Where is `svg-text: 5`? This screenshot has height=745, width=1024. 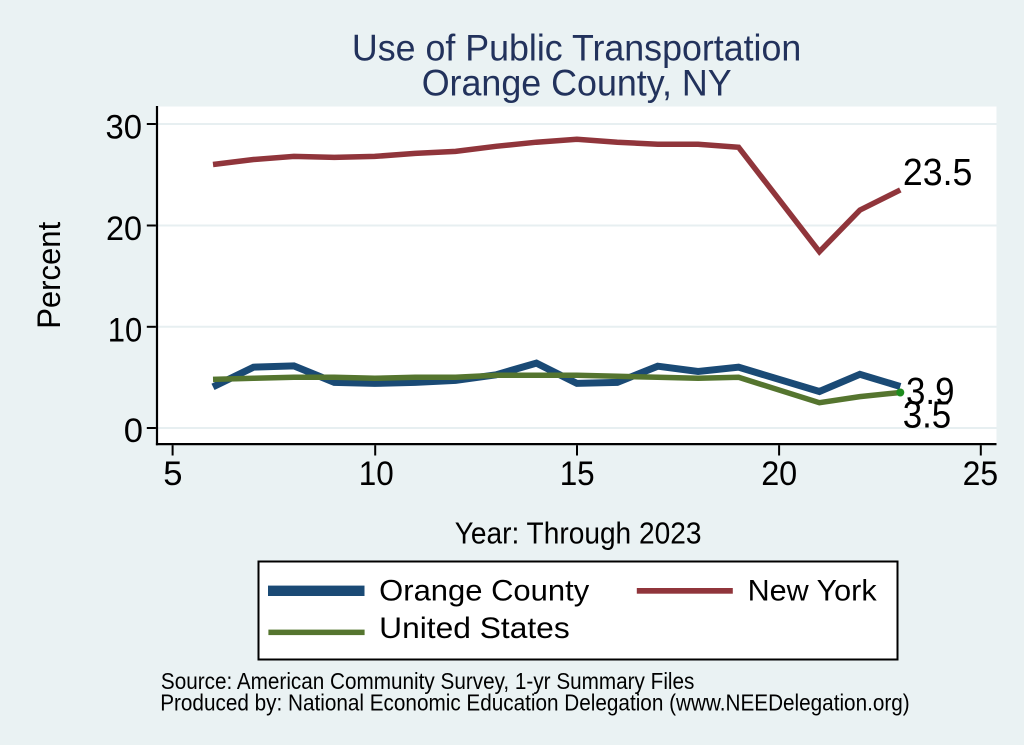 svg-text: 5 is located at coordinates (172, 474).